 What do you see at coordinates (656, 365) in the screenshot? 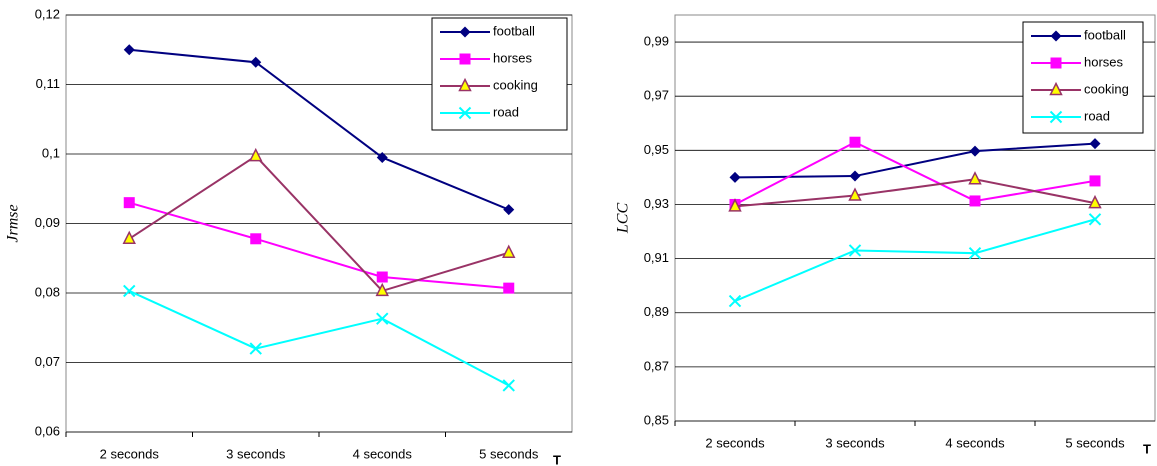
I see `y-tick-label: 0,87` at bounding box center [656, 365].